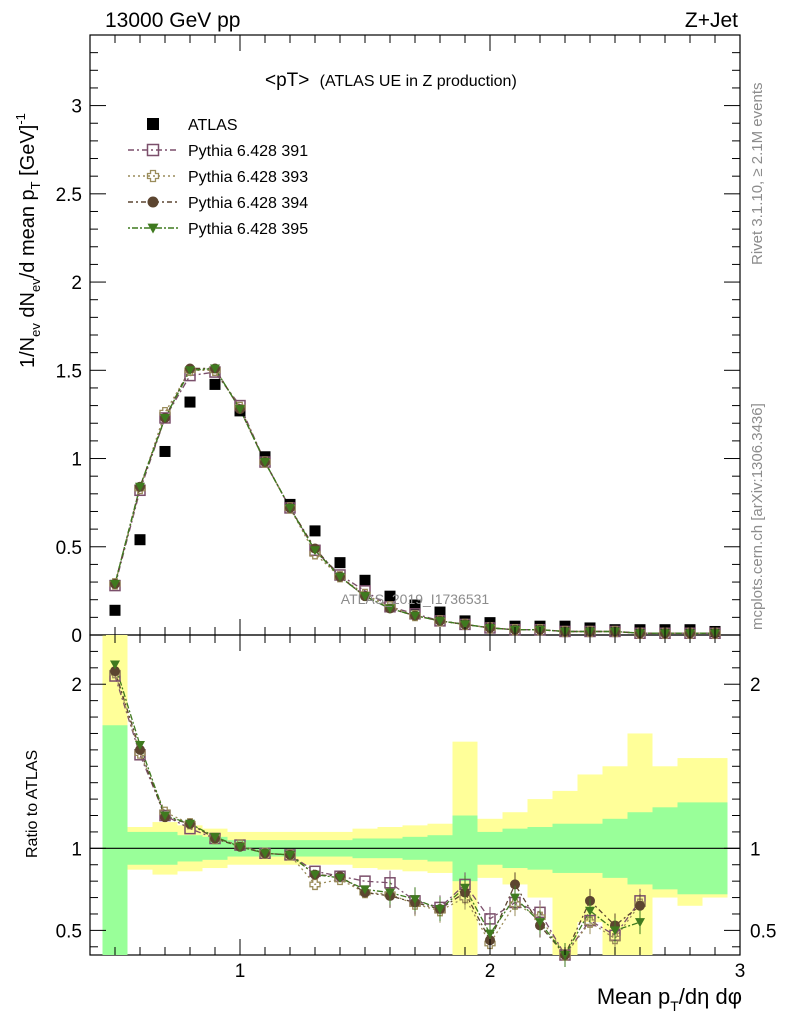 This screenshot has height=1024, width=786. I want to click on x-tick-label: 3, so click(740, 971).